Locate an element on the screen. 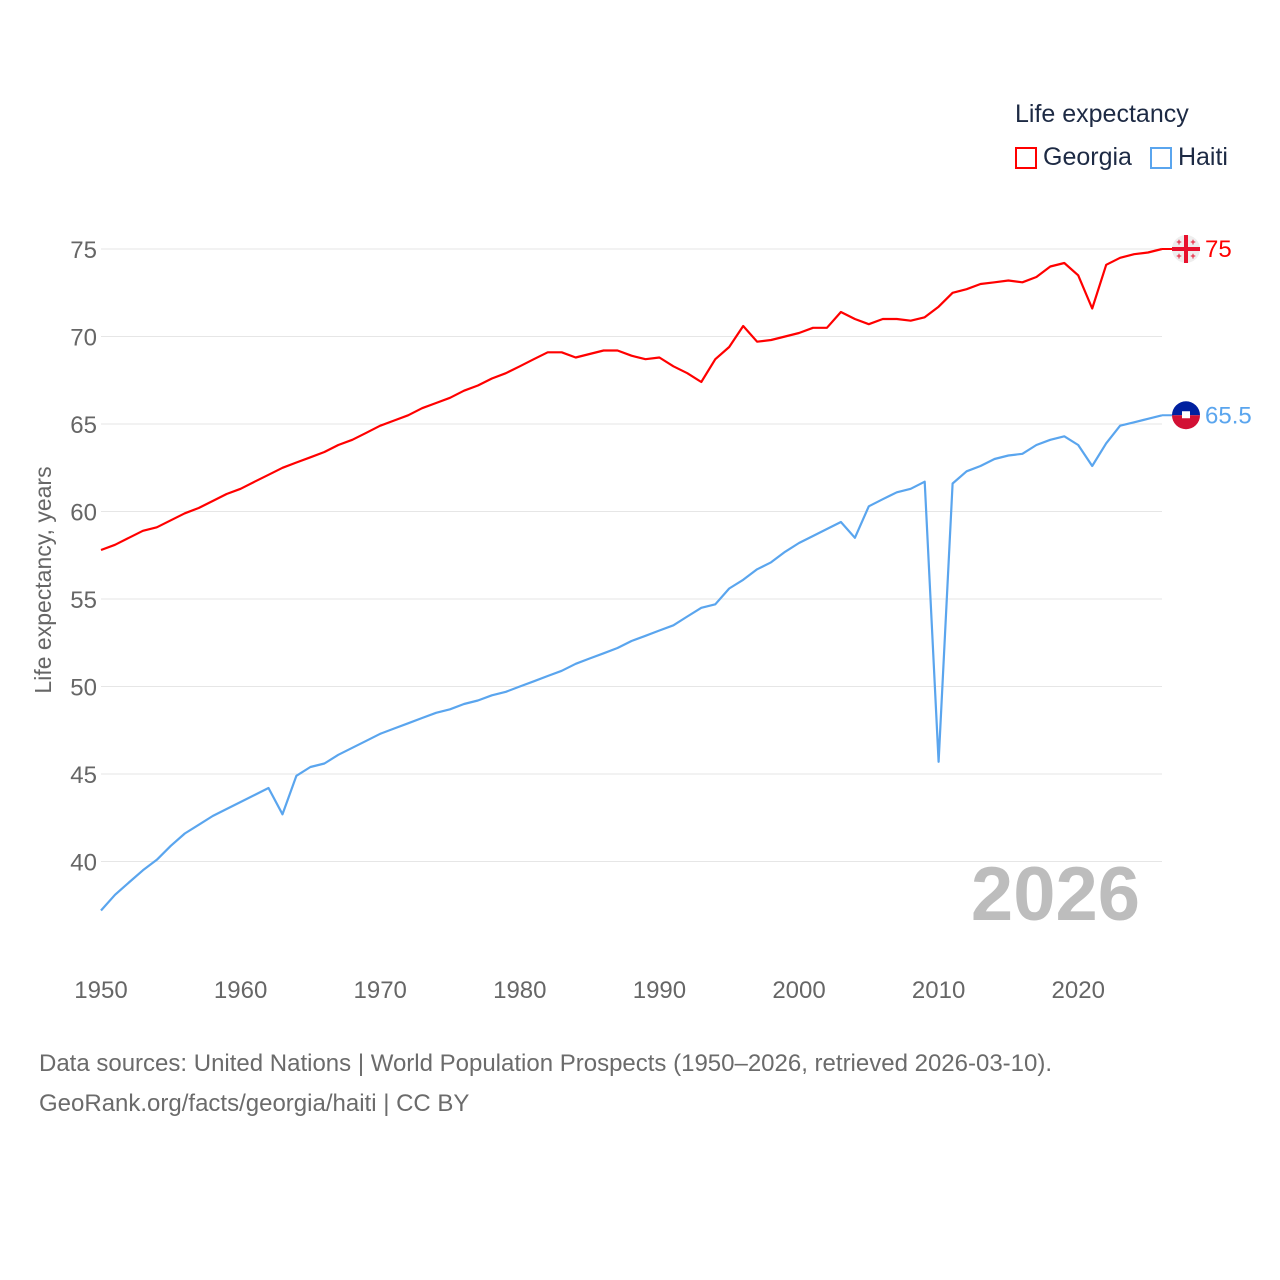 Image resolution: width=1280 pixels, height=1280 pixels. x-tick-label: 1990 is located at coordinates (659, 990).